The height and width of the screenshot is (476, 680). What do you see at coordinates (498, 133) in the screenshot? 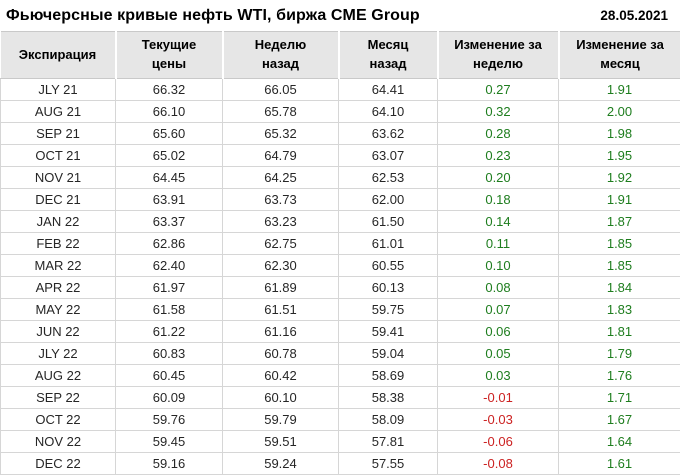
I see `cell-change-week: 0.28` at bounding box center [498, 133].